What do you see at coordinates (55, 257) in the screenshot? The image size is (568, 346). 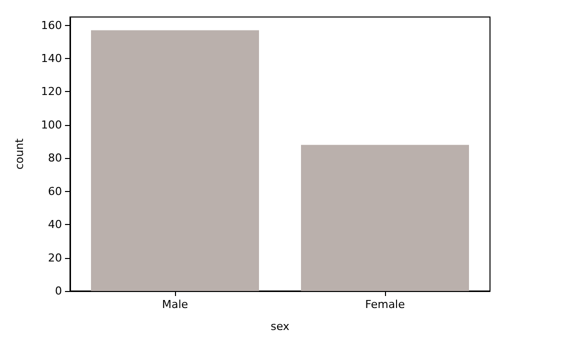 I see `y-tick-label: 20` at bounding box center [55, 257].